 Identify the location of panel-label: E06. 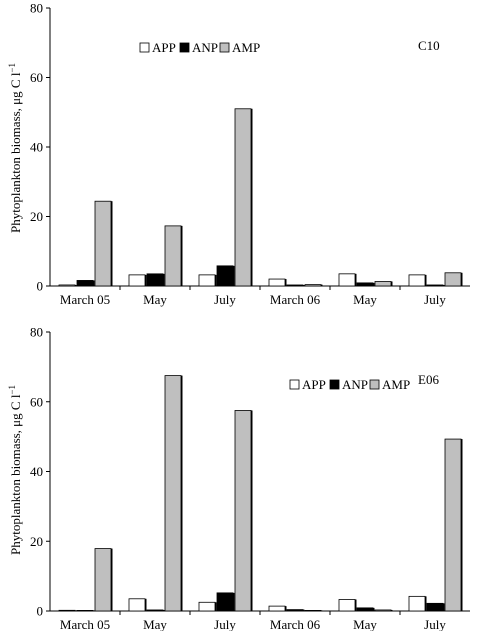
(428, 379).